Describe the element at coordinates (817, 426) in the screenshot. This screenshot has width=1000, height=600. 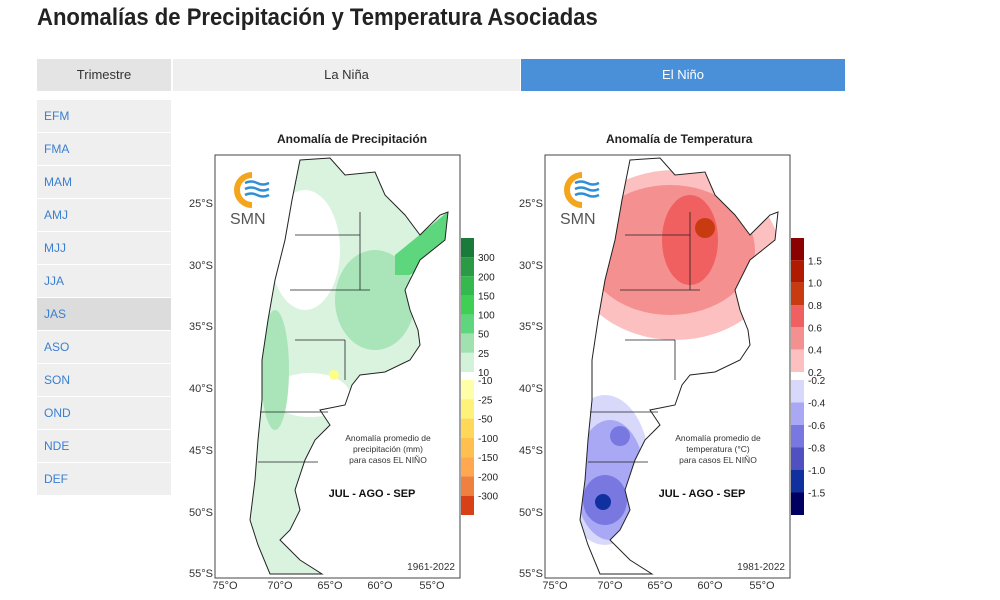
I see `colorbar-label: -0.6` at that location.